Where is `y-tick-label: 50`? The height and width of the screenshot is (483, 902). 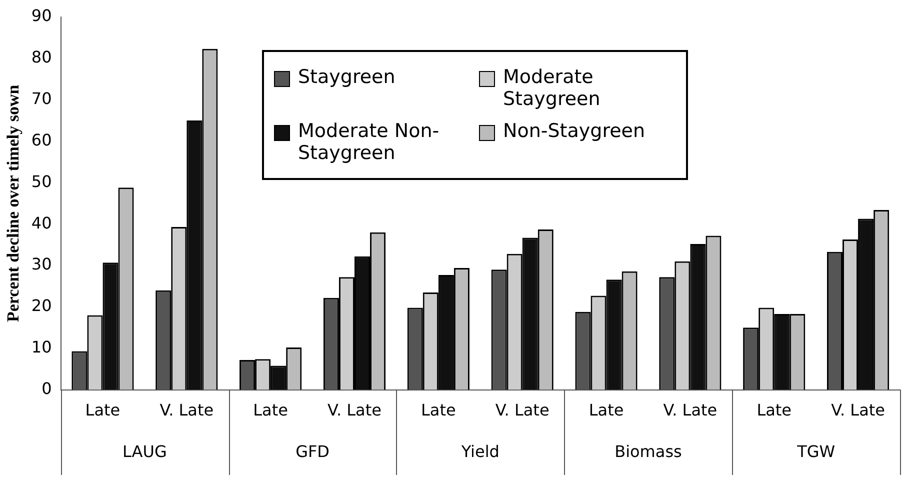 y-tick-label: 50 is located at coordinates (41, 181).